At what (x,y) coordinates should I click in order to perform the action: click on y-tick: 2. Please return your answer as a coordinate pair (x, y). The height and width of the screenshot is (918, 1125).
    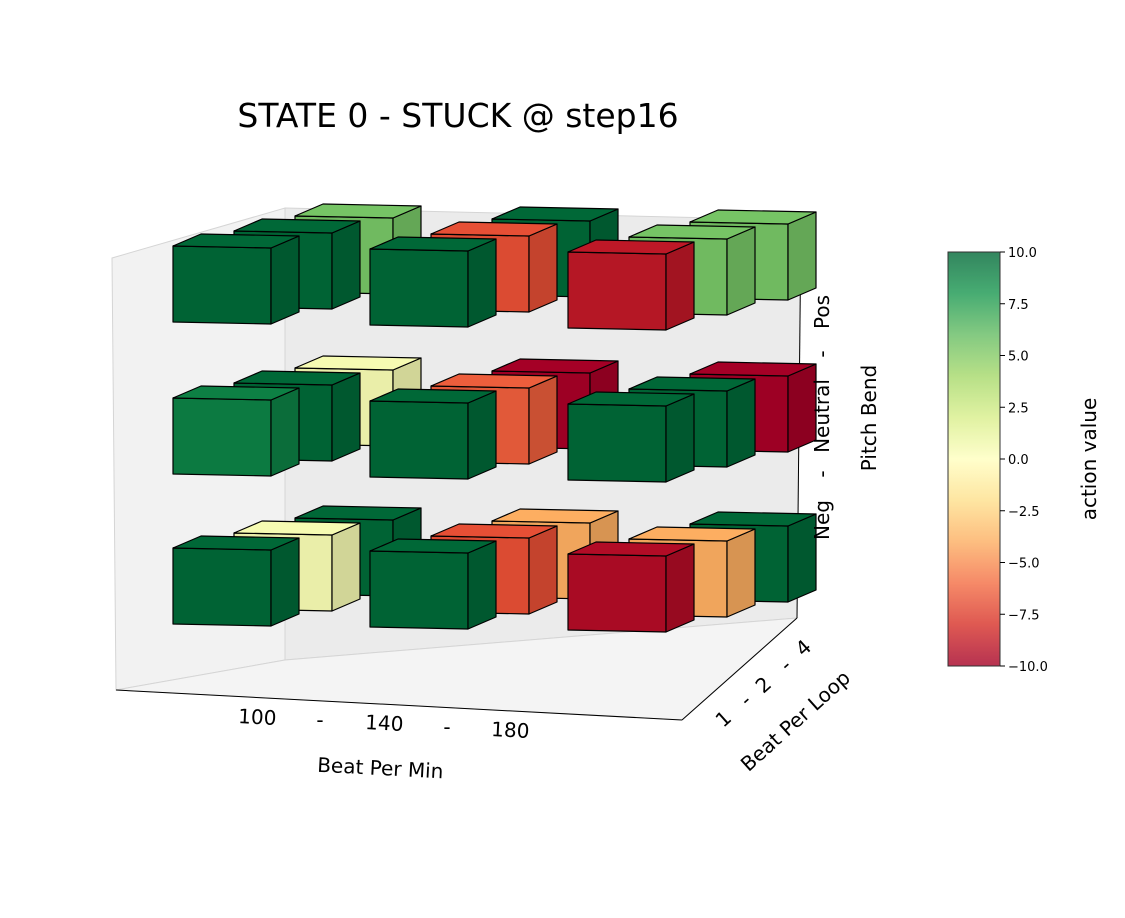
    Looking at the image, I should click on (764, 685).